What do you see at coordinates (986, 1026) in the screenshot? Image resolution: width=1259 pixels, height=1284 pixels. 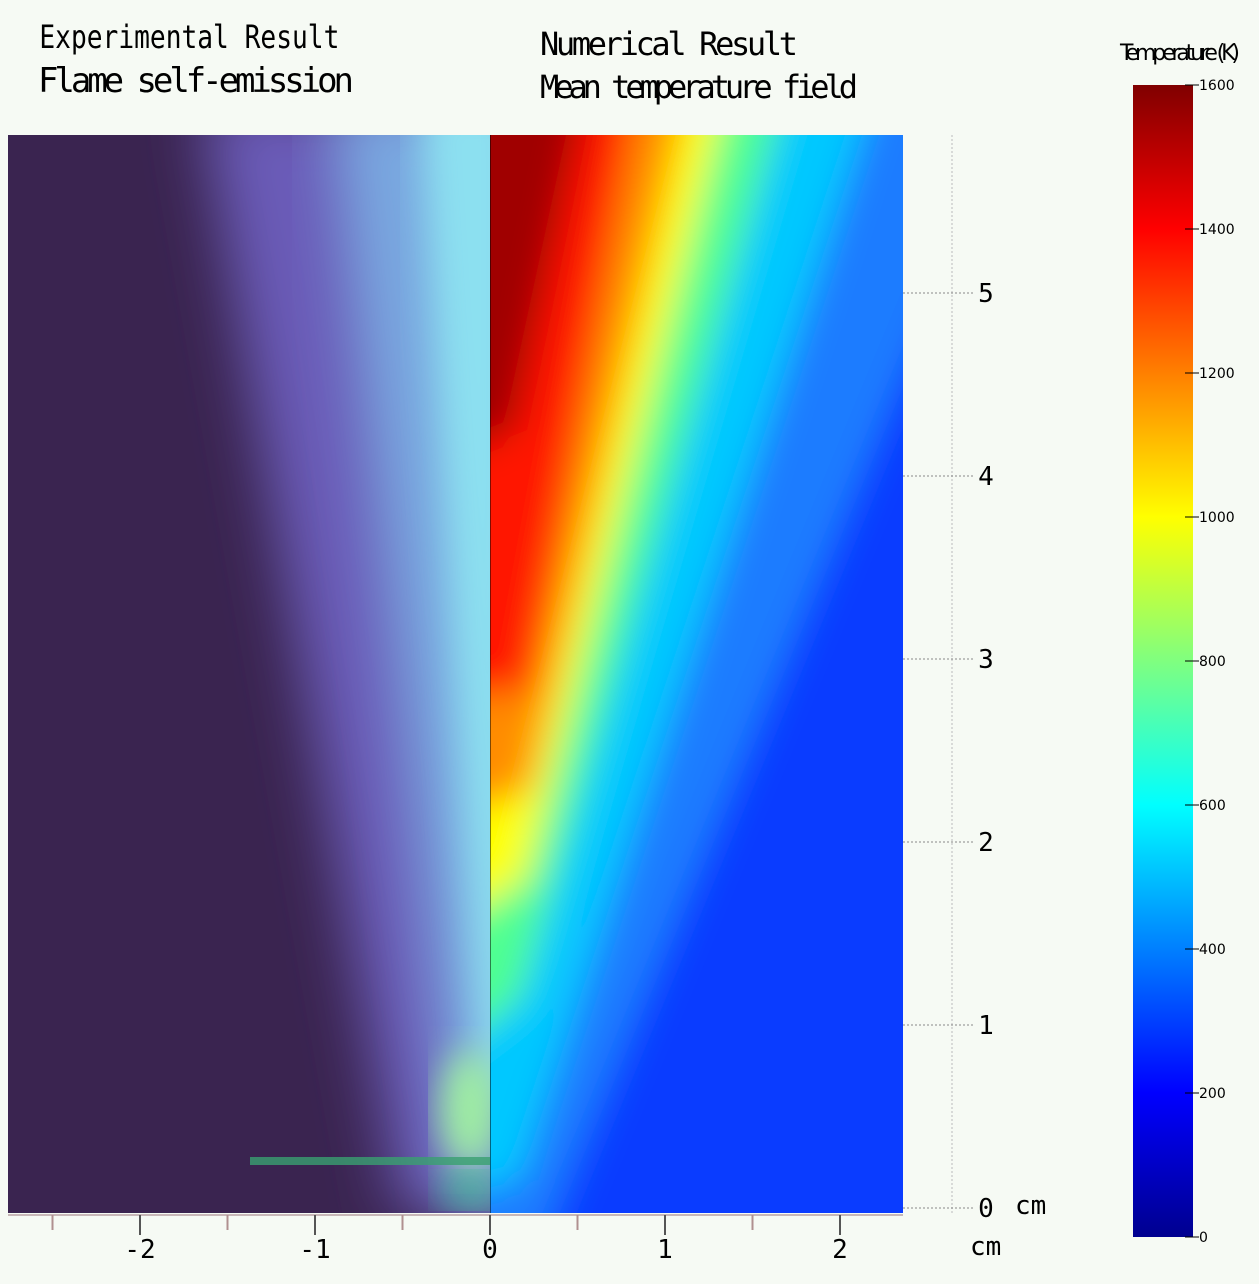 I see `y-tick-label: 1` at bounding box center [986, 1026].